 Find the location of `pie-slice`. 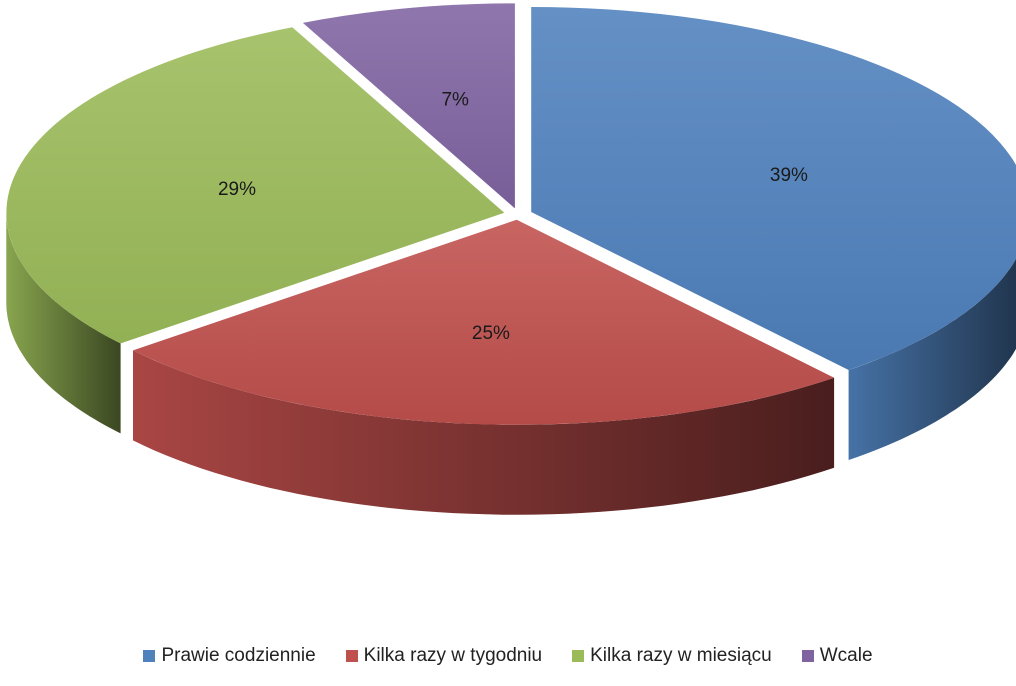

pie-slice is located at coordinates (408, 106).